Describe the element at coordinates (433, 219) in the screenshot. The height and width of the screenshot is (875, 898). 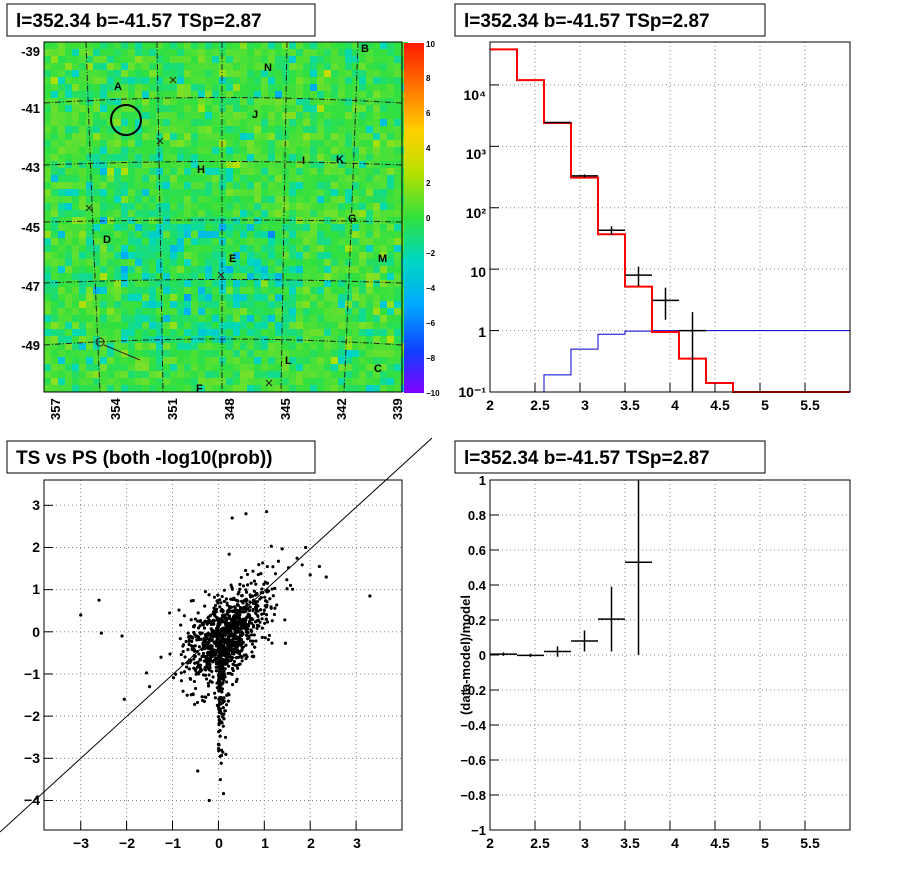
I see `colorbar-ticks: 10 8 6 4 2 0 −2 −4 −6 −8 −10` at that location.